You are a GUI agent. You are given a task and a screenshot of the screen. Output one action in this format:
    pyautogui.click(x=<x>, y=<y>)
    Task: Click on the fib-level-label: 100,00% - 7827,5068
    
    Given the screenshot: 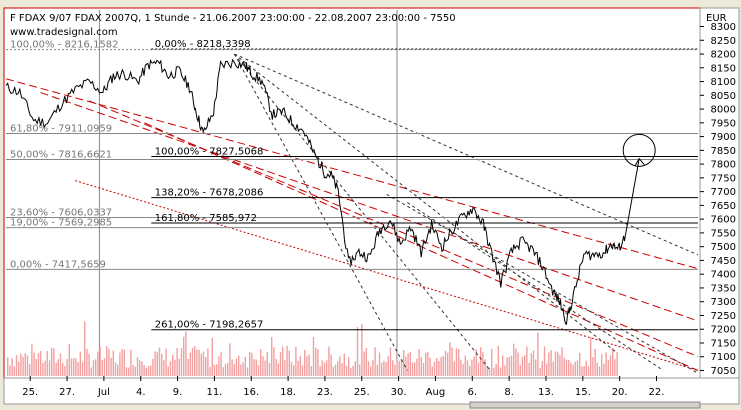 What is the action you would take?
    pyautogui.click(x=209, y=152)
    